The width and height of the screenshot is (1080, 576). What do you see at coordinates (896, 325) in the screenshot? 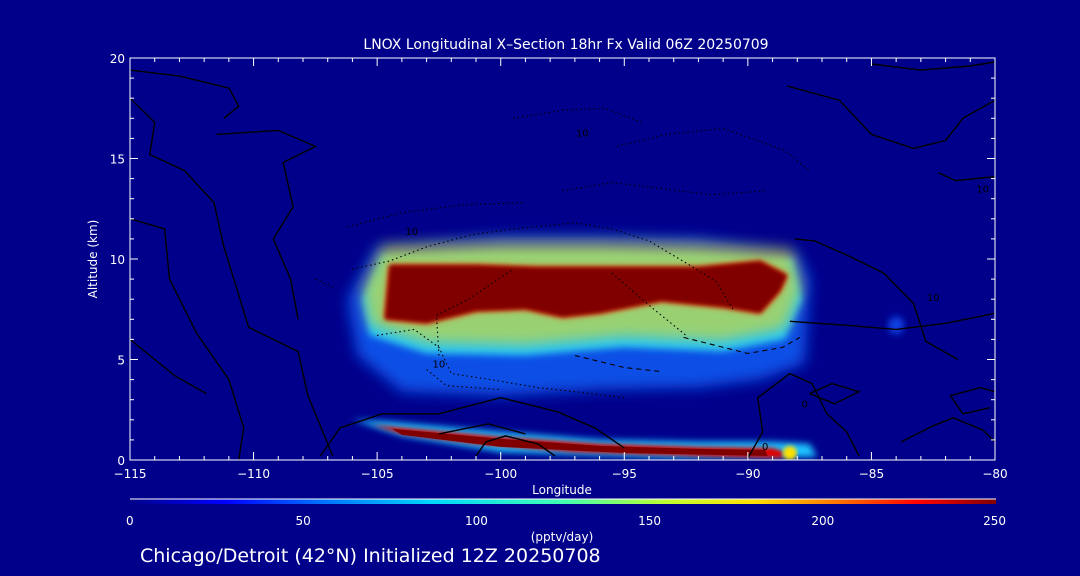
I see `small-blue-patch` at bounding box center [896, 325].